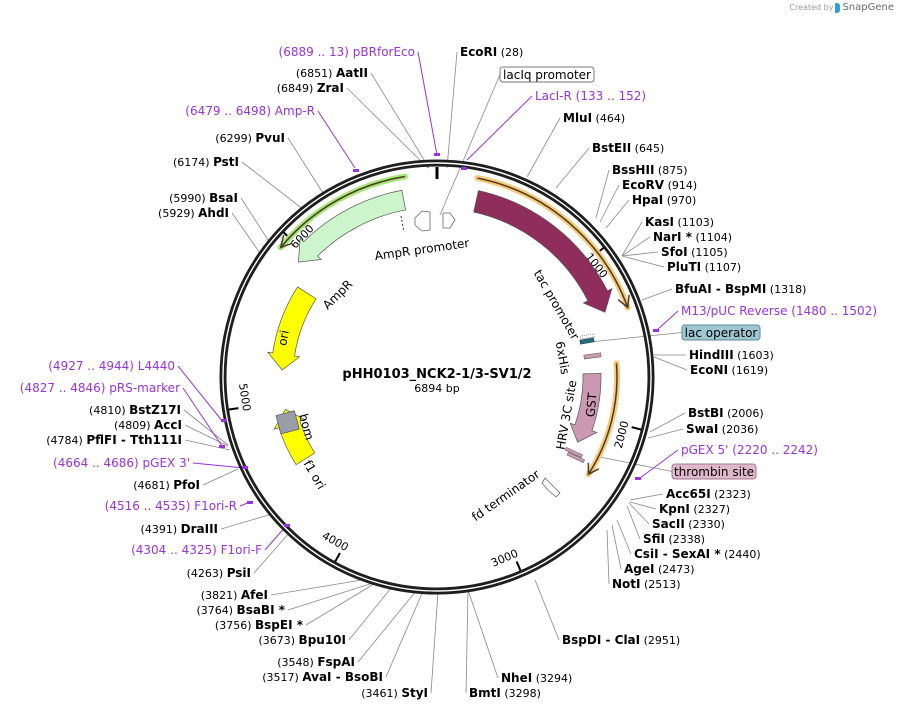 The image size is (902, 710). What do you see at coordinates (505, 693) in the screenshot?
I see `site-bmti: BmtI (3298)` at bounding box center [505, 693].